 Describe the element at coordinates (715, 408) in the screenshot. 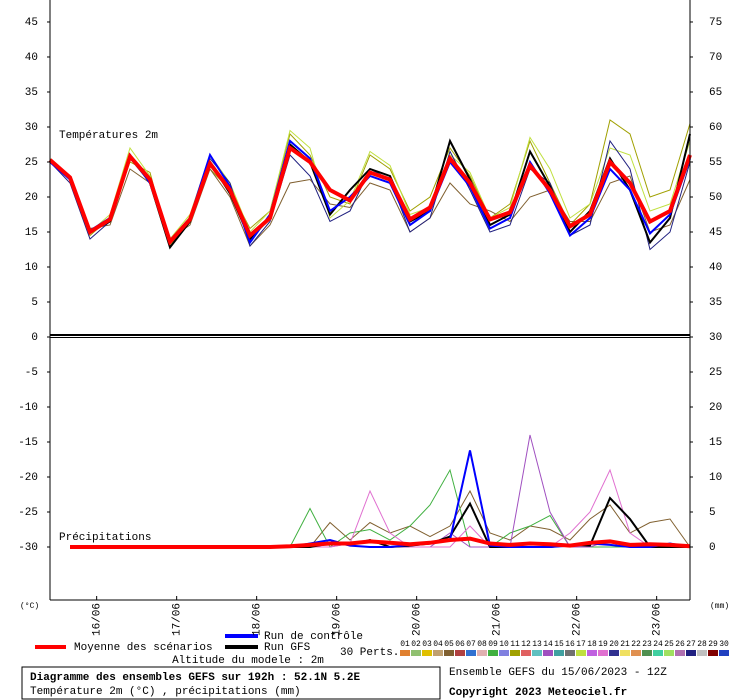

I see `y2-tick-label: 20` at that location.